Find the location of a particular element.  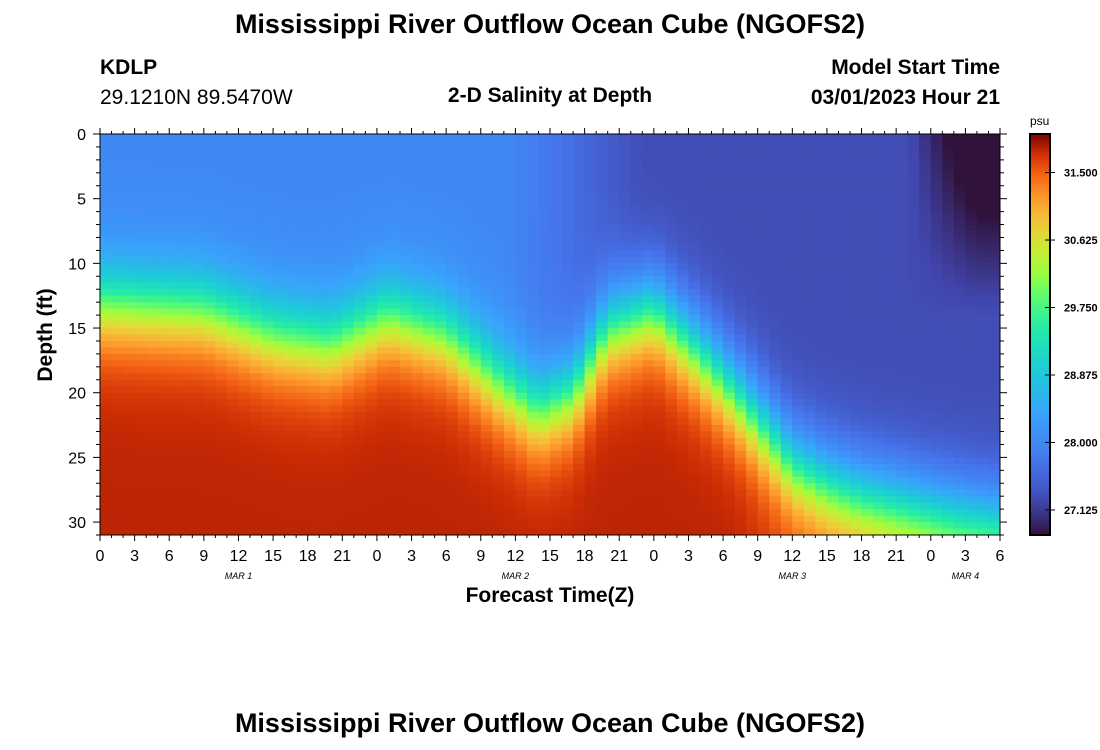

model-start-label: Model Start Time is located at coordinates (915, 67).